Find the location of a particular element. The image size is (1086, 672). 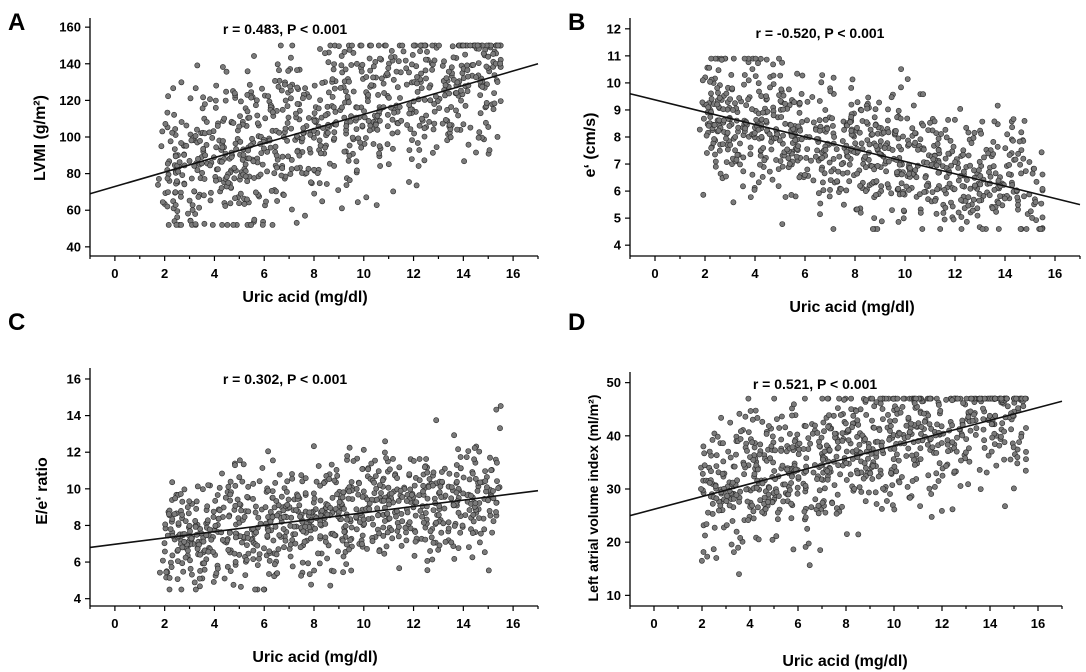

panel-letter-d: D is located at coordinates (576, 322).